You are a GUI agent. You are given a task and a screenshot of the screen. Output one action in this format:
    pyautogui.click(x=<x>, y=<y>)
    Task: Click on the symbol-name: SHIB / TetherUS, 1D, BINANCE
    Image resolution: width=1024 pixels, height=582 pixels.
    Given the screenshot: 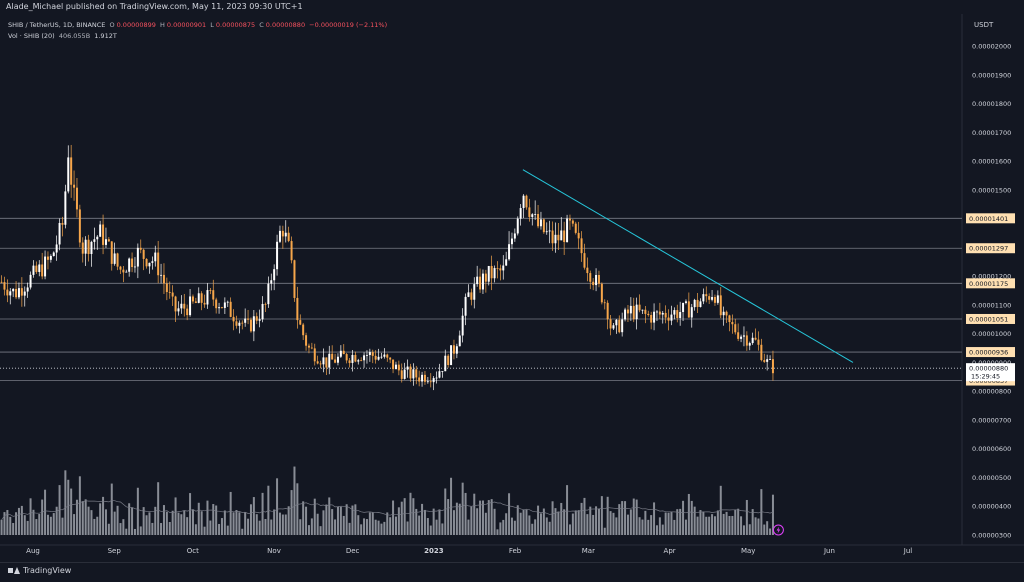 What is the action you would take?
    pyautogui.click(x=57, y=25)
    